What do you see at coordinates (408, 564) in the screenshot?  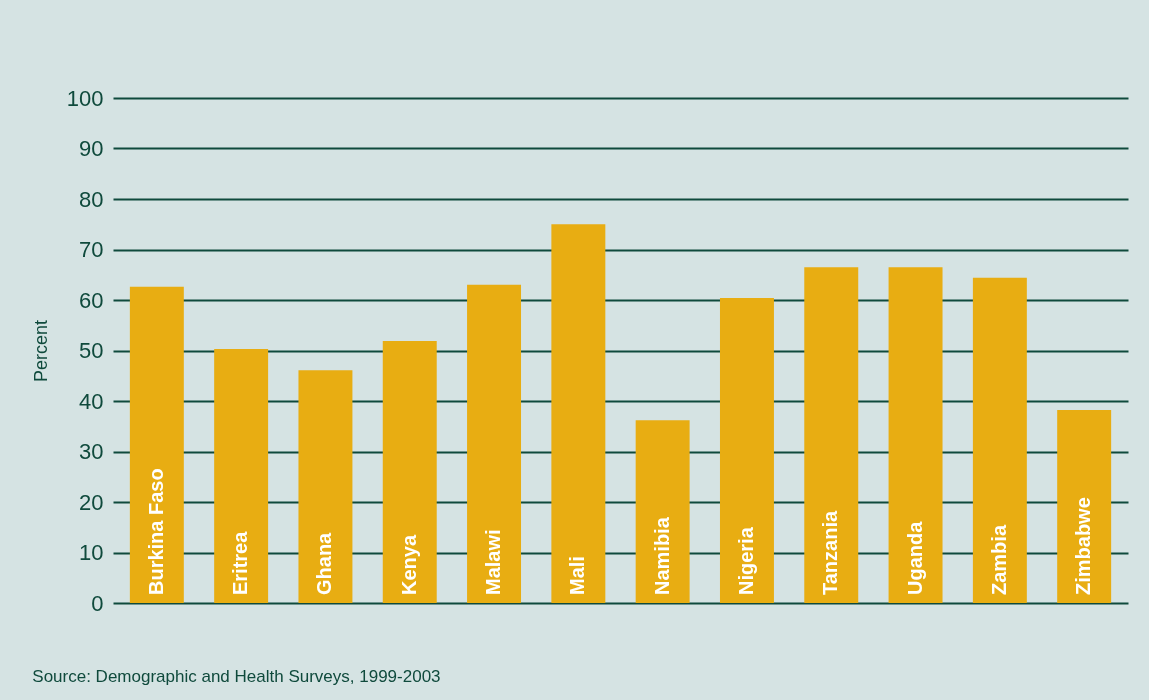 I see `x-tick-label: Kenya` at bounding box center [408, 564].